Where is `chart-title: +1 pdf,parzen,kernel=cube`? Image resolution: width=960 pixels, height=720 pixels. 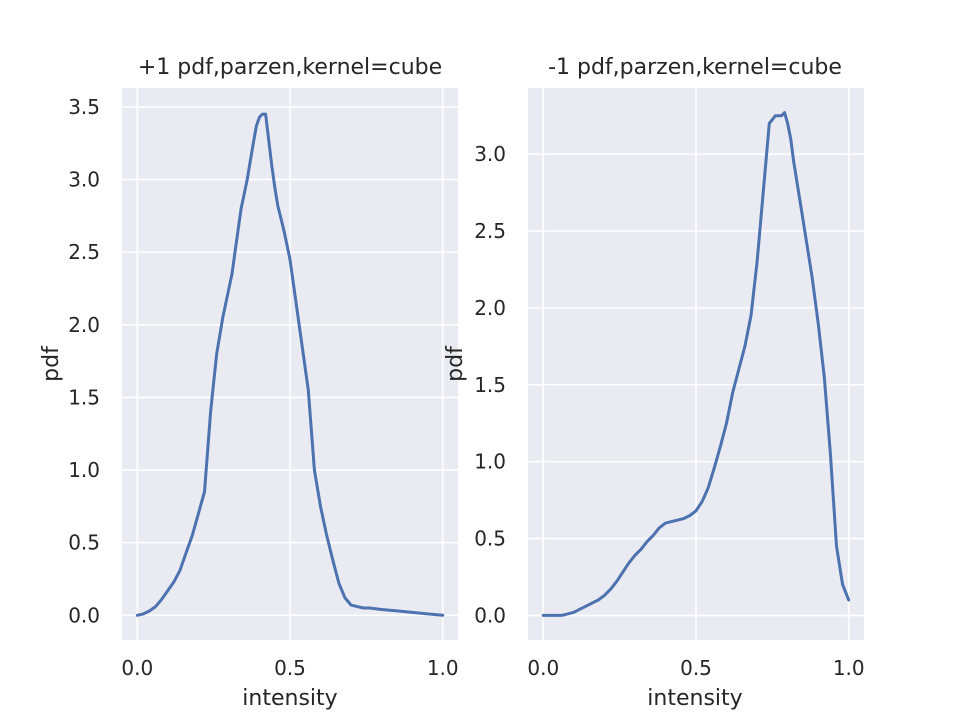 chart-title: +1 pdf,parzen,kernel=cube is located at coordinates (290, 67).